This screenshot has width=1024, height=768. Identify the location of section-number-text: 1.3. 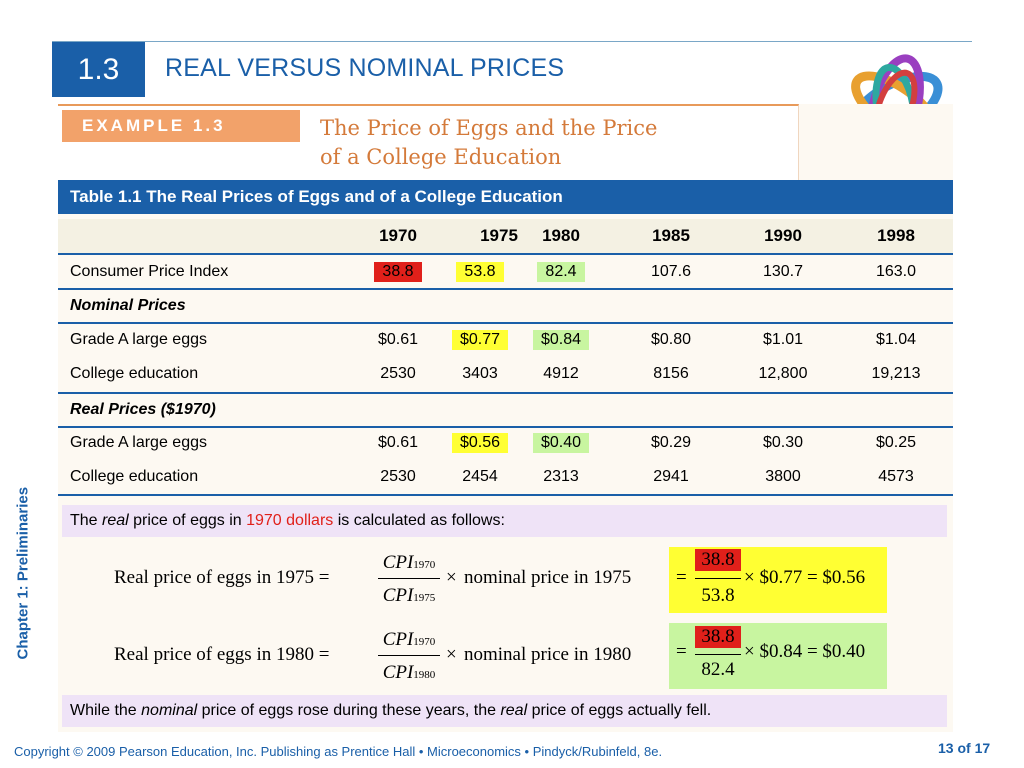
(98, 69).